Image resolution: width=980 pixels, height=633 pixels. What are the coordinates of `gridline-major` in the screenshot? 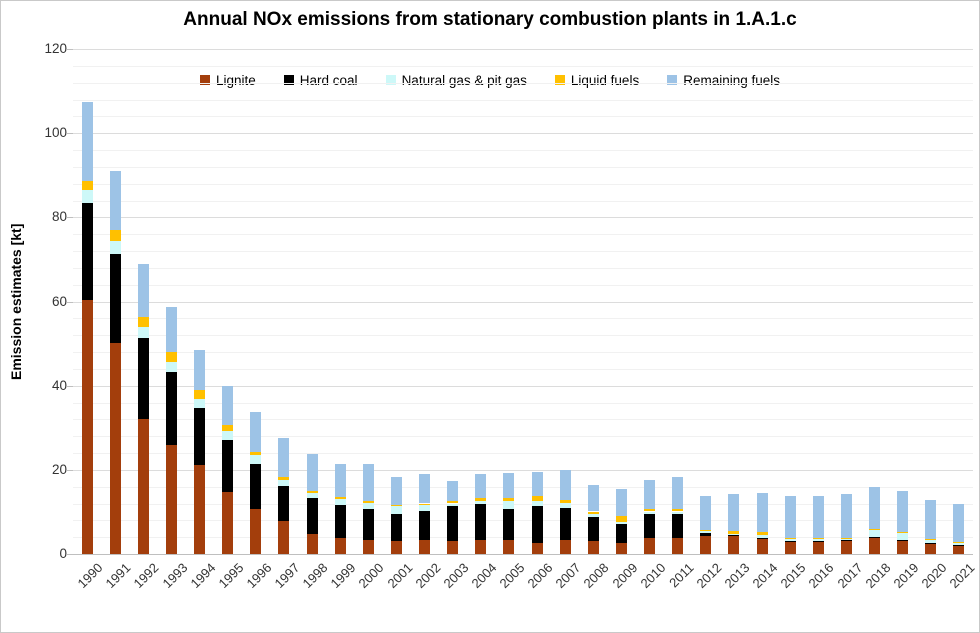 It's located at (523, 49).